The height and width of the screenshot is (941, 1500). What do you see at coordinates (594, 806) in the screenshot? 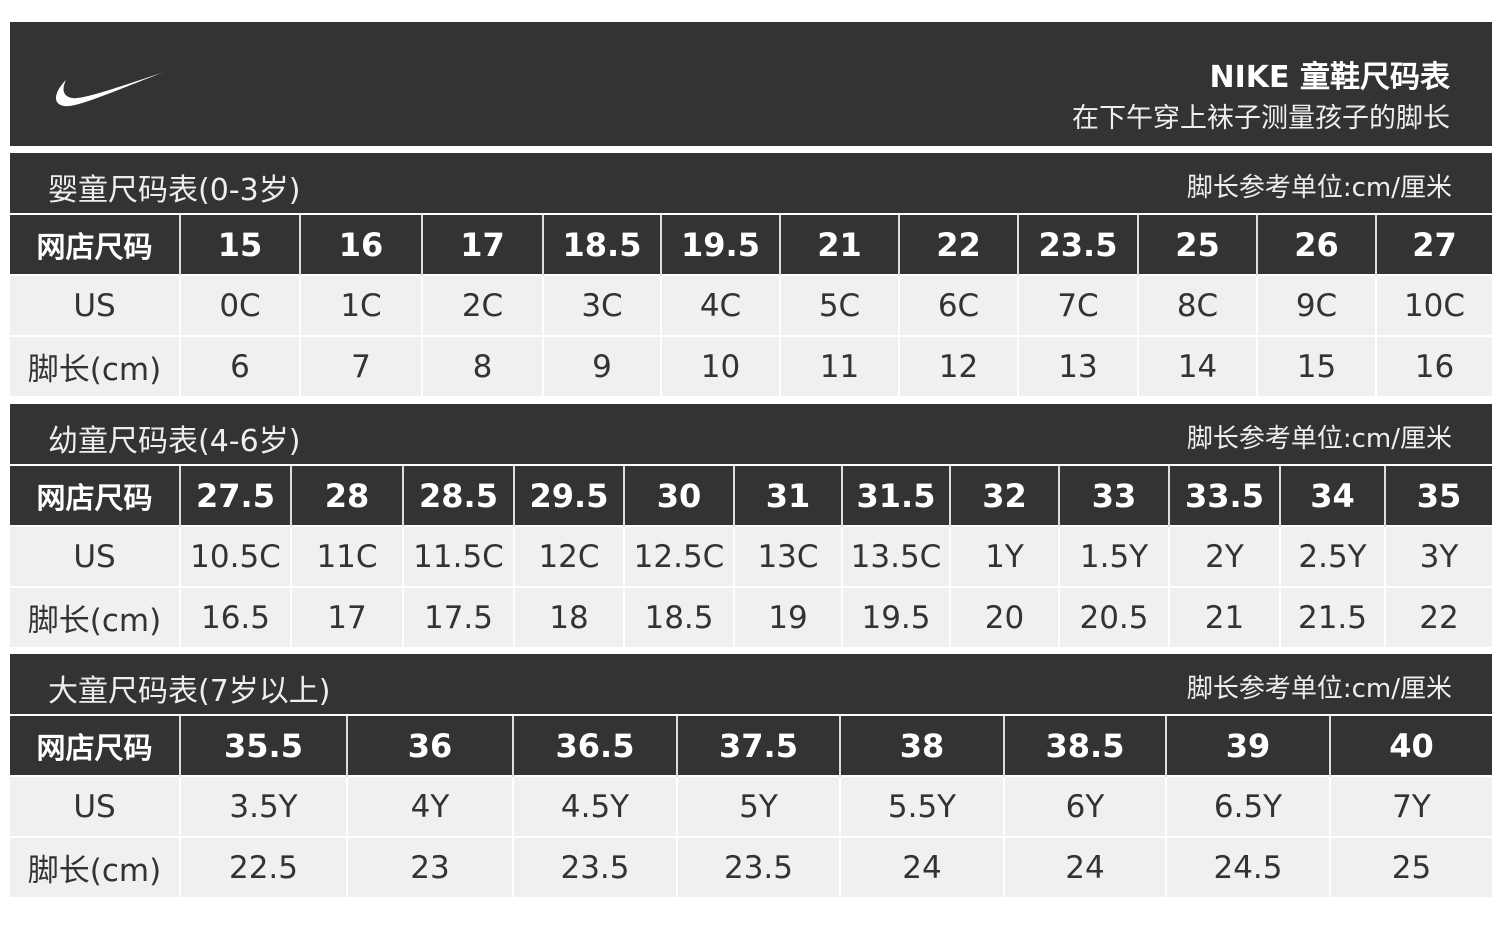
I see `table-cell: 4.5Y` at bounding box center [594, 806].